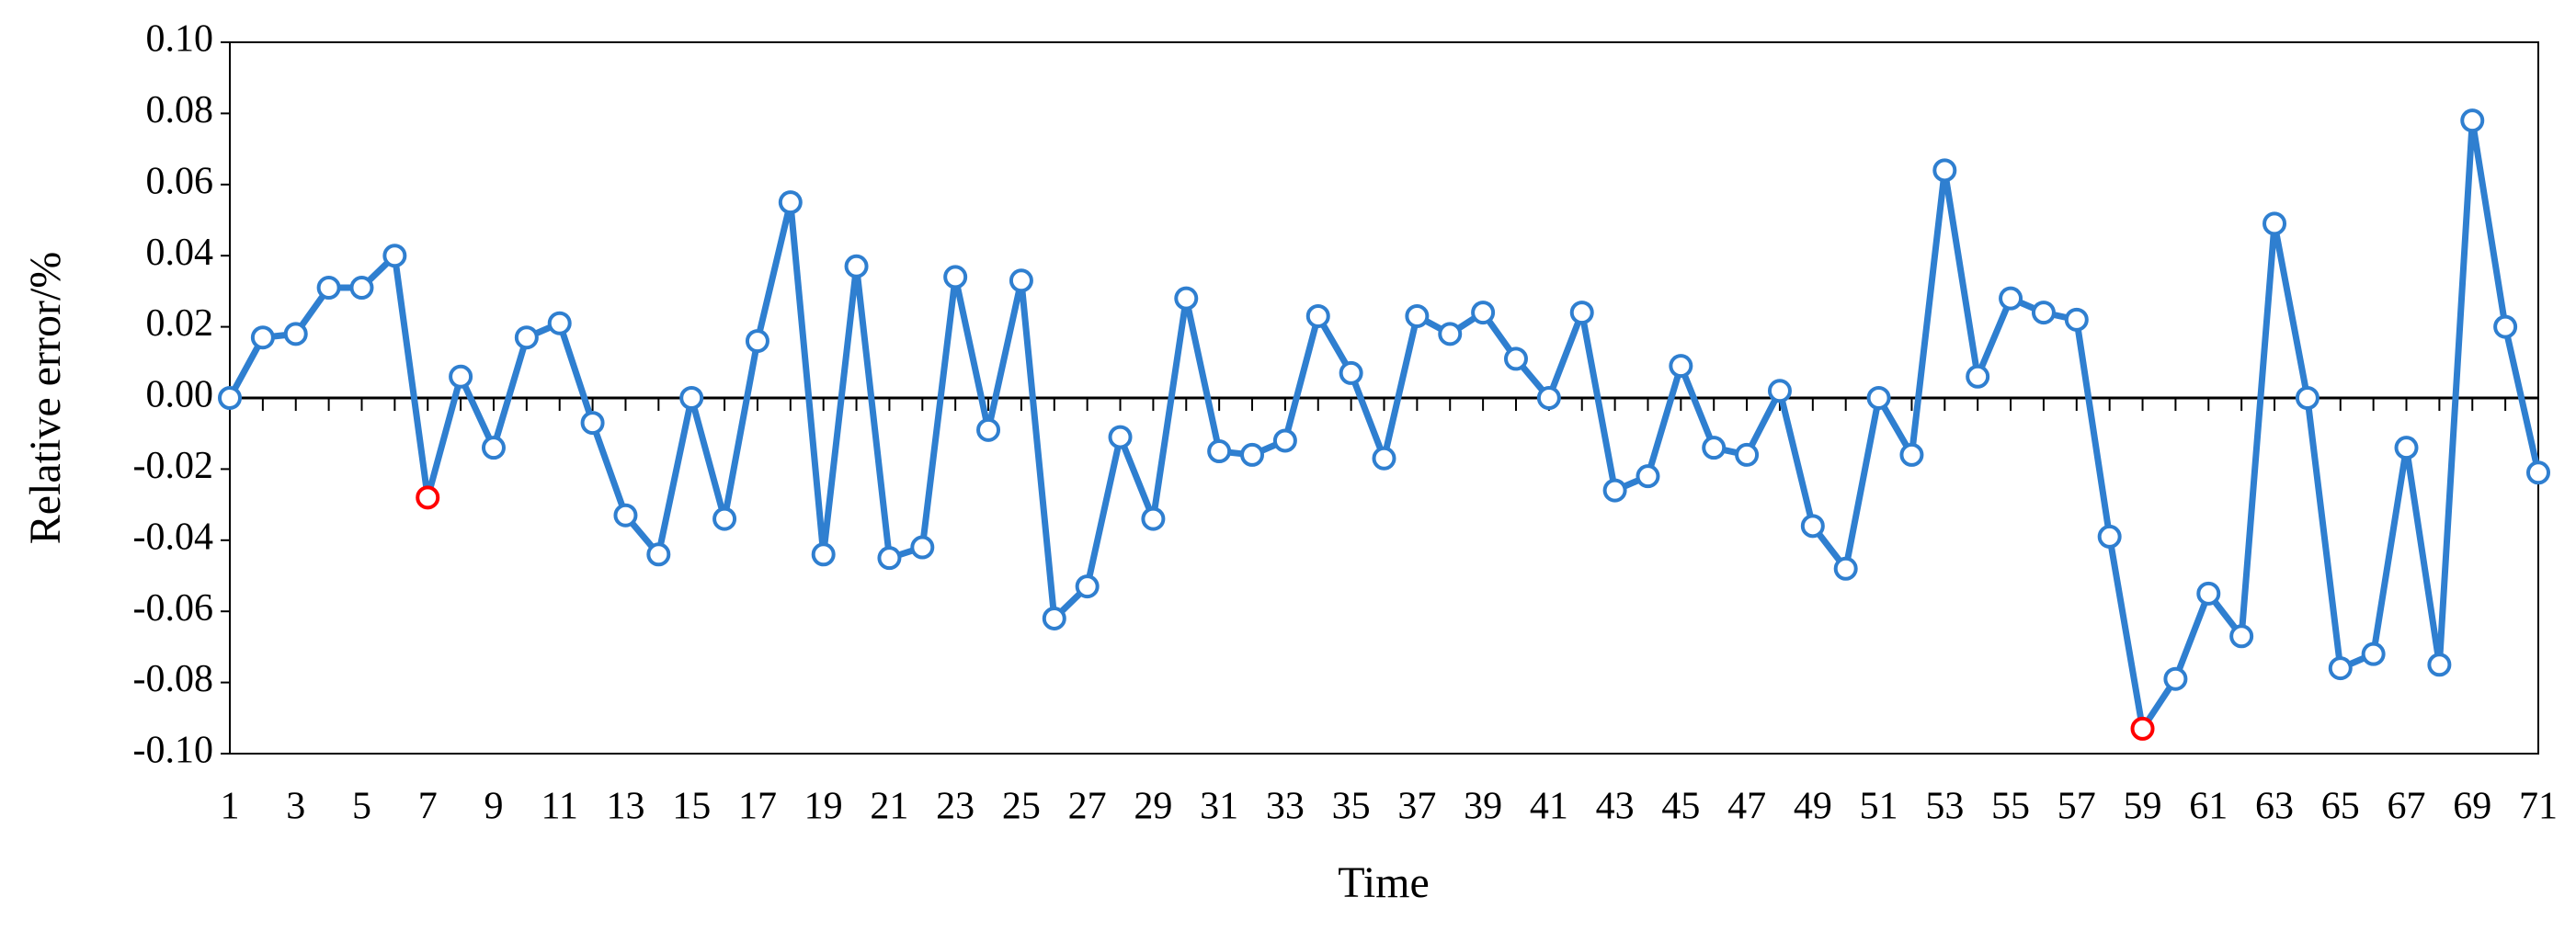  I want to click on x-tick-label: 7, so click(428, 807).